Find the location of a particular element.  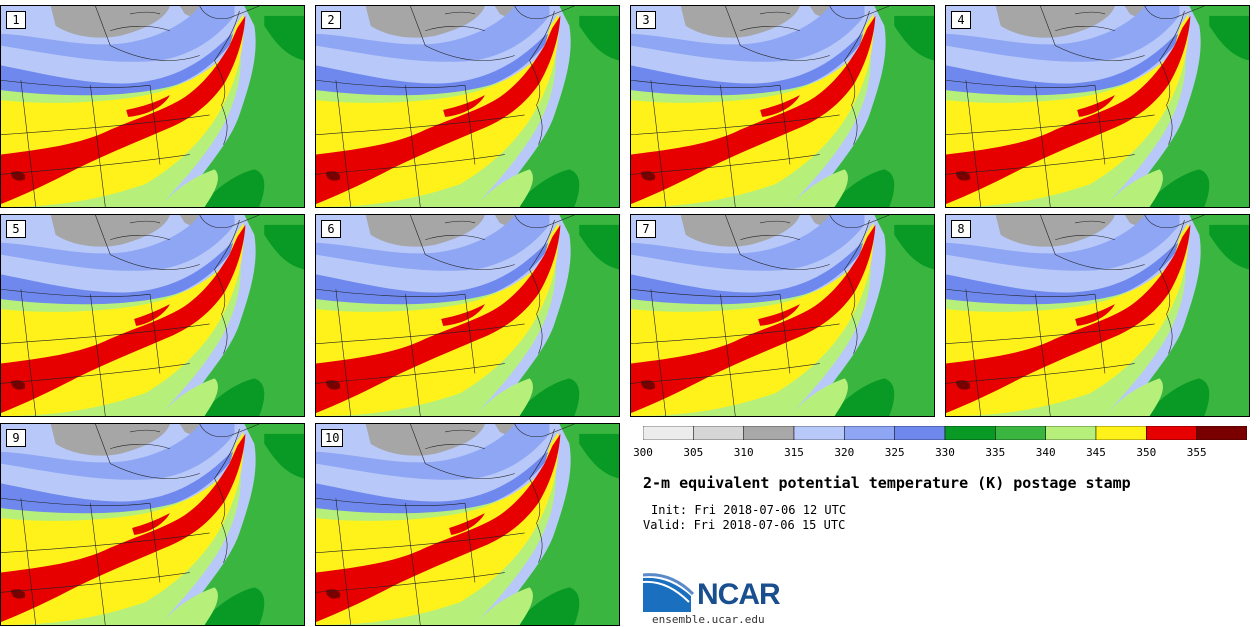

site-url: ensemble.ucar.edu is located at coordinates (708, 619).